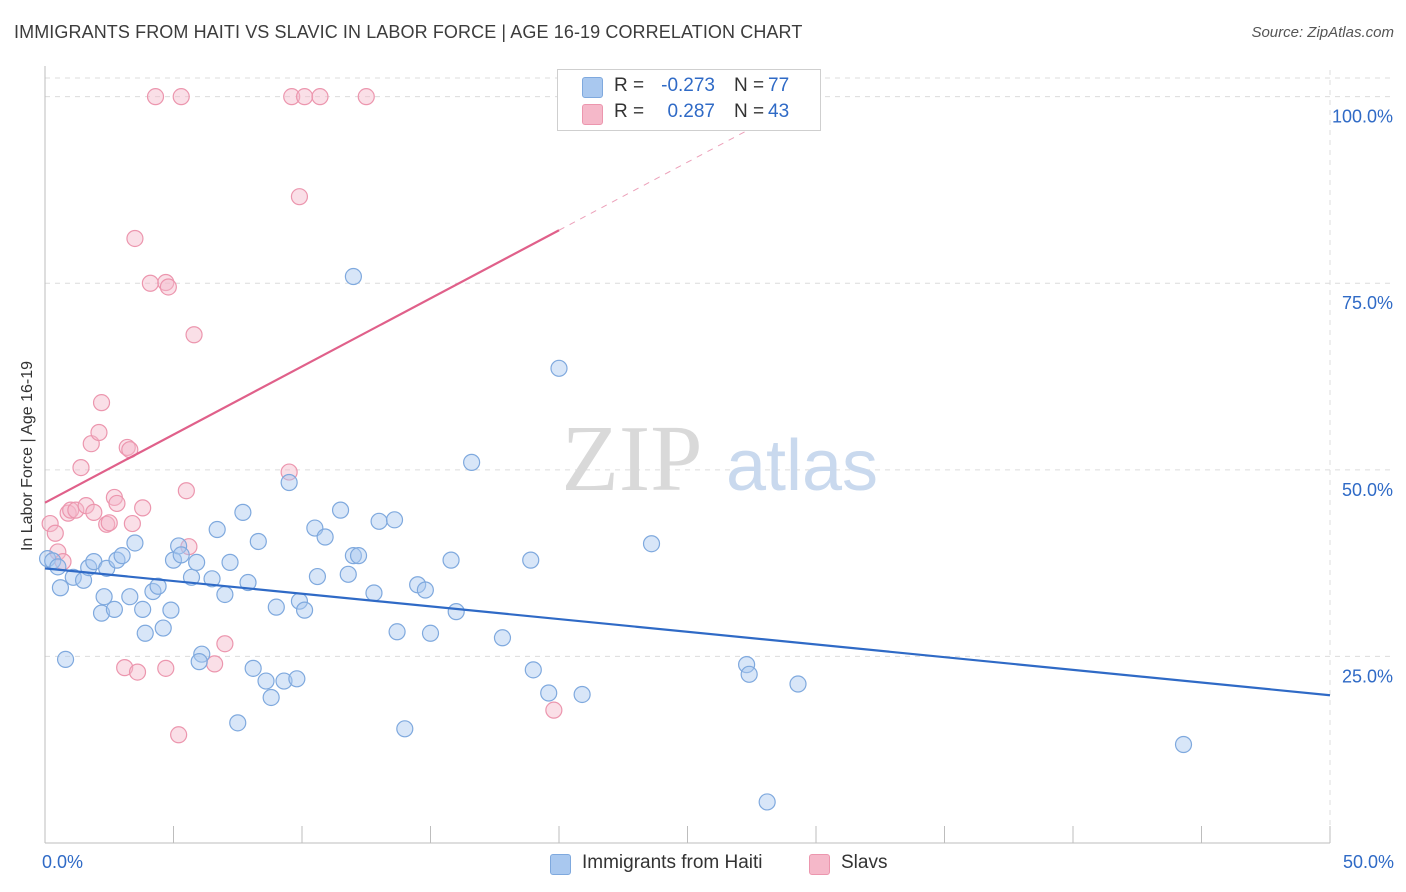 This screenshot has height=892, width=1406. Describe the element at coordinates (687, 632) in the screenshot. I see `haiti-trend-line` at that location.